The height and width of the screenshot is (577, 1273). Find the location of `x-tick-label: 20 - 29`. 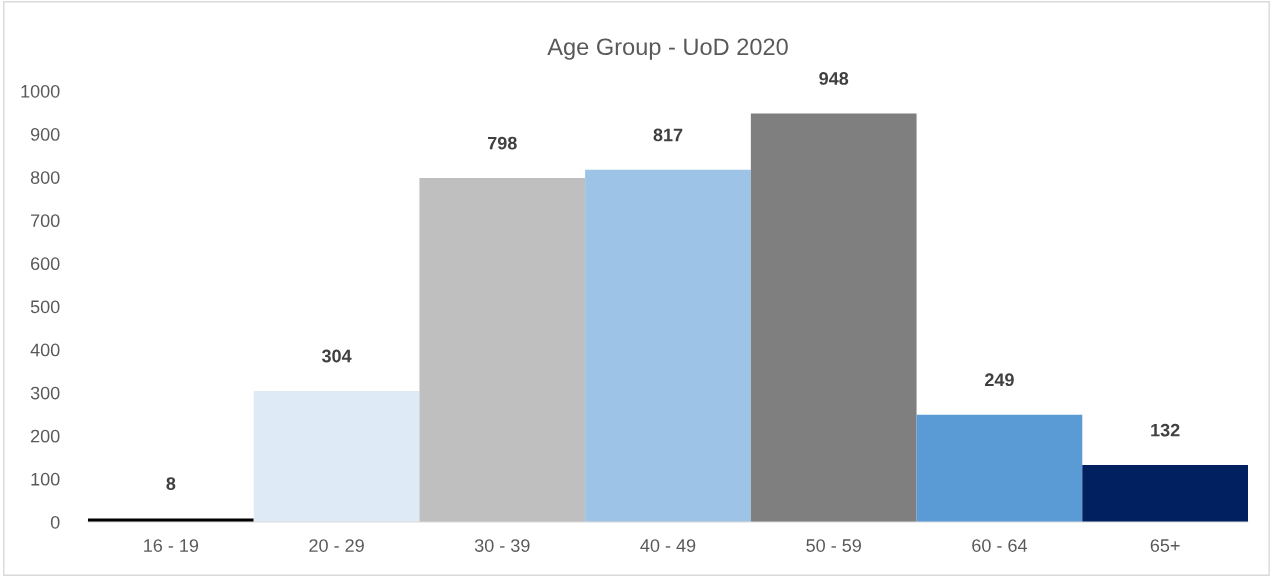

x-tick-label: 20 - 29 is located at coordinates (336, 545).